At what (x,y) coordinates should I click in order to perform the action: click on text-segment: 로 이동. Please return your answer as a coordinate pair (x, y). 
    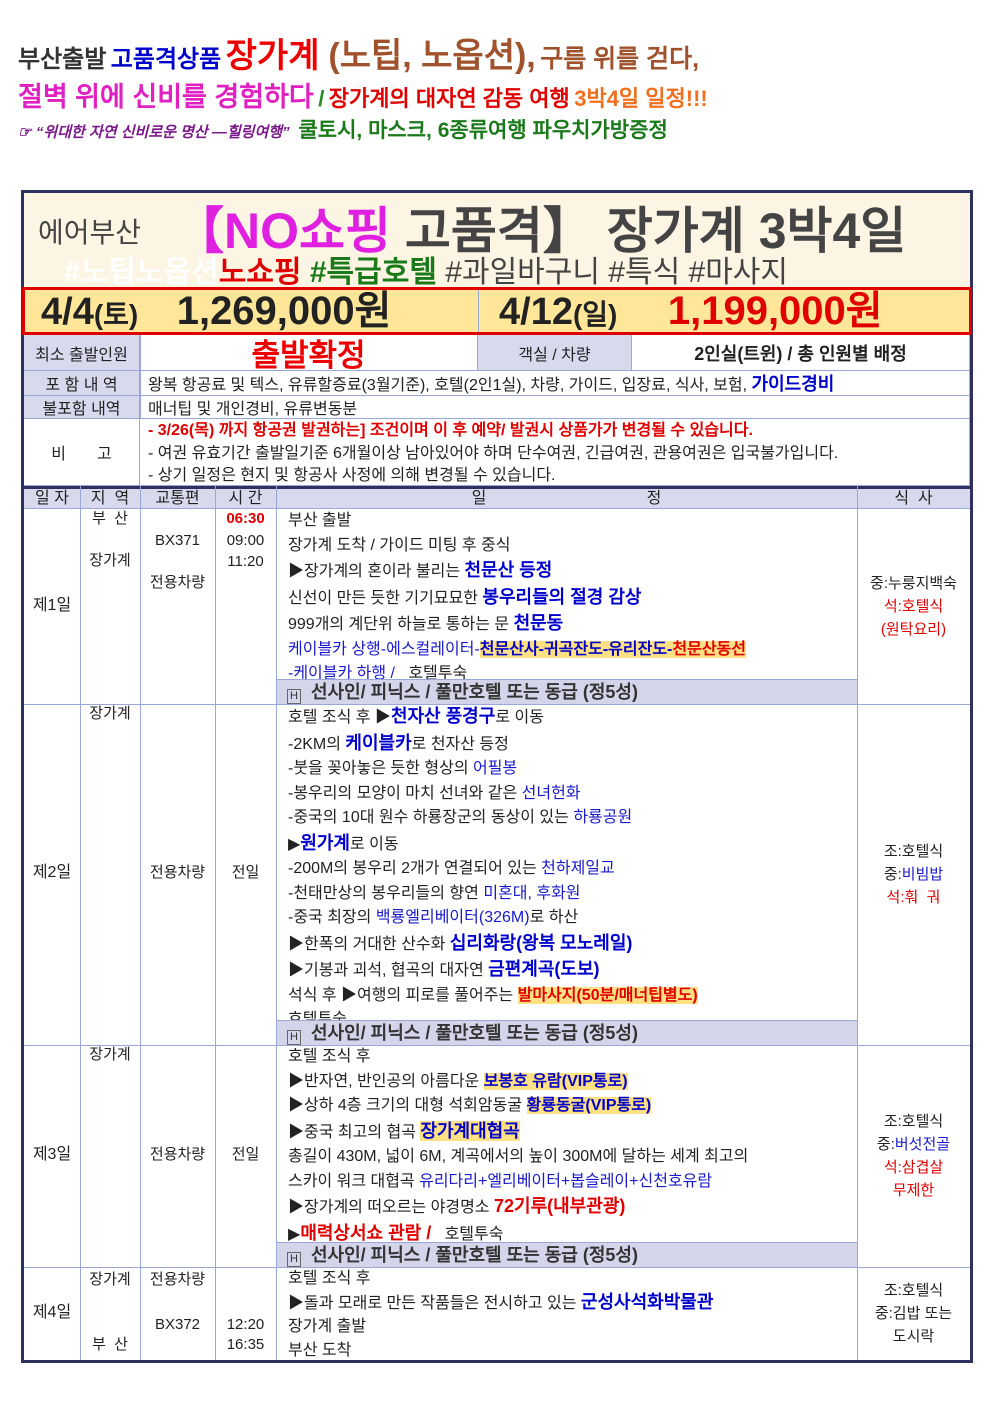
    Looking at the image, I should click on (374, 844).